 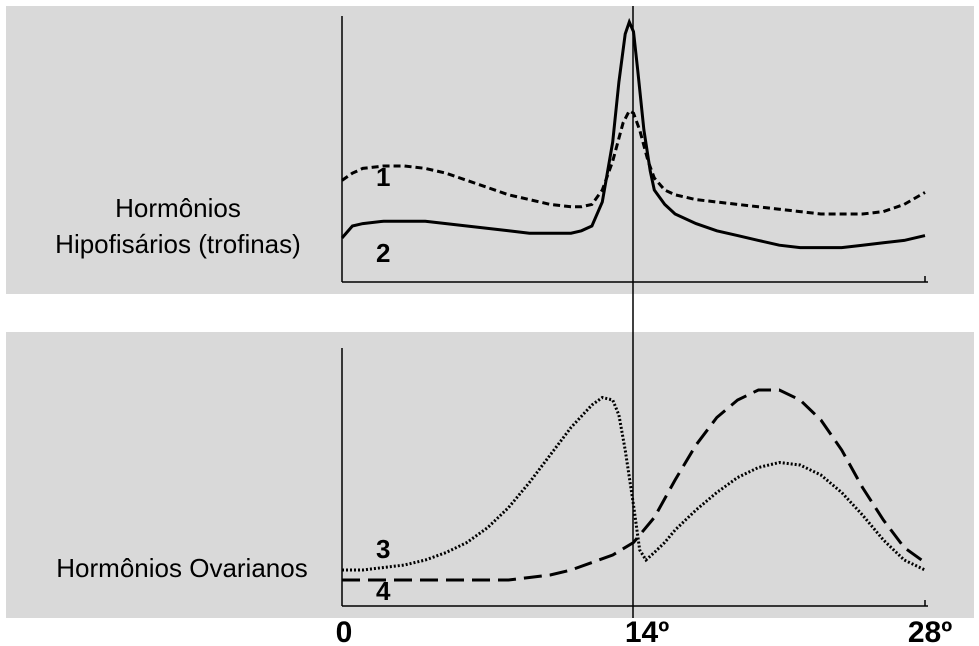 What do you see at coordinates (344, 631) in the screenshot?
I see `x-tick-label-0: 0` at bounding box center [344, 631].